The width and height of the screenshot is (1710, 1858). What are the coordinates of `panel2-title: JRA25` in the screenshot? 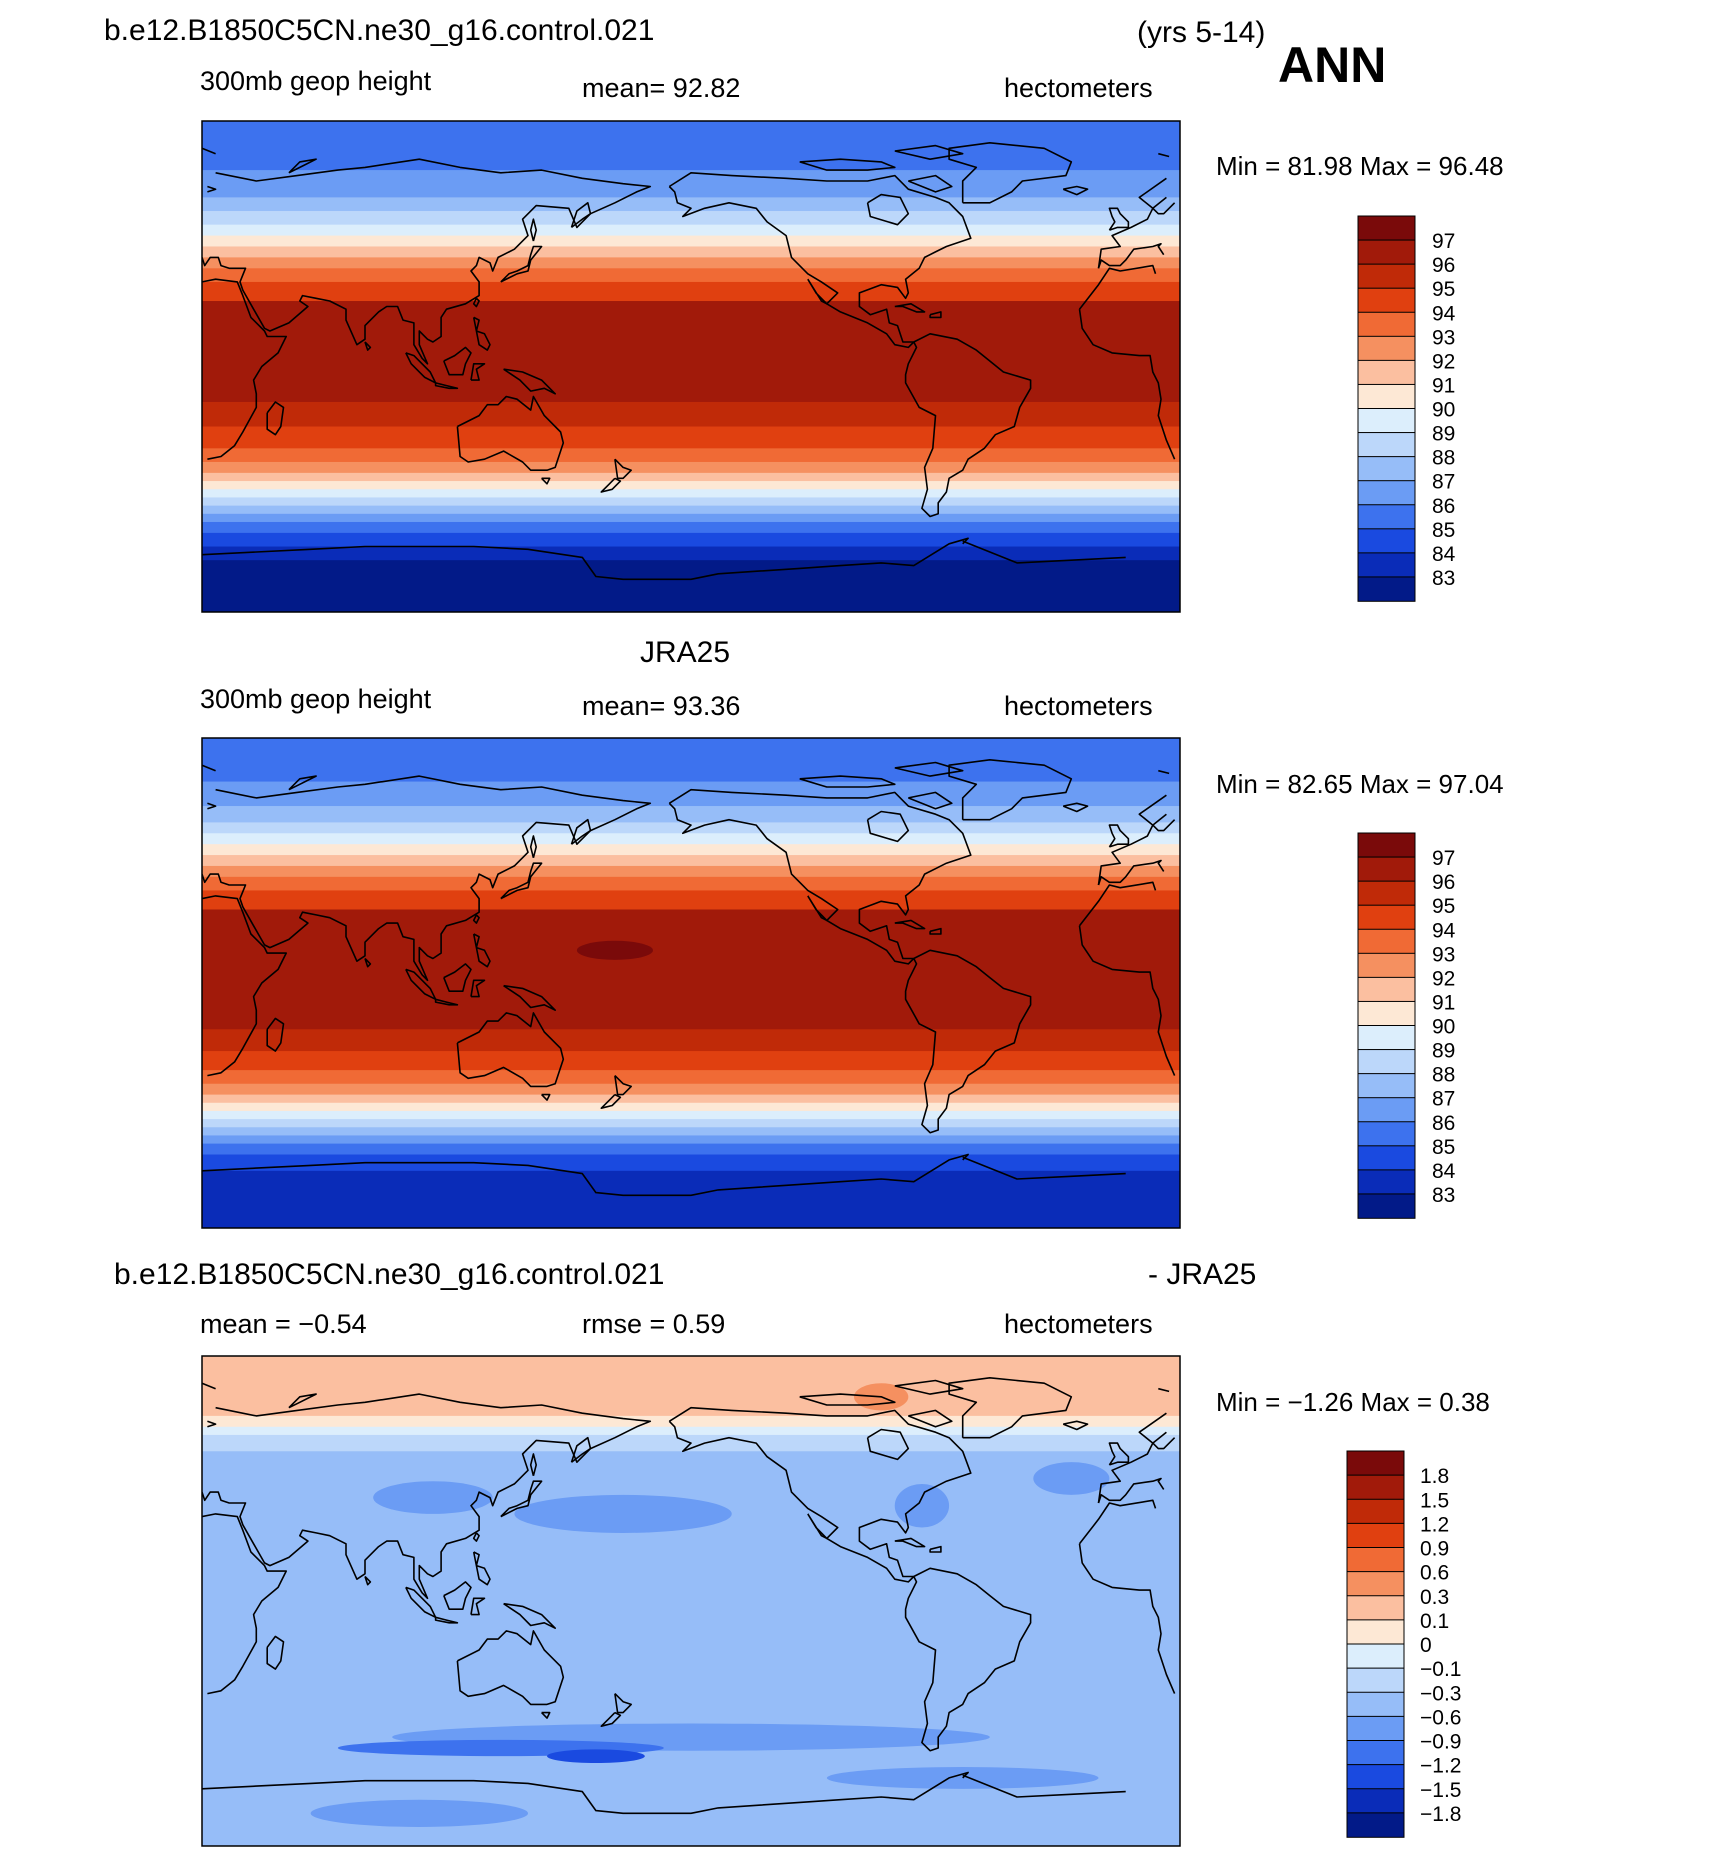 It's located at (685, 652).